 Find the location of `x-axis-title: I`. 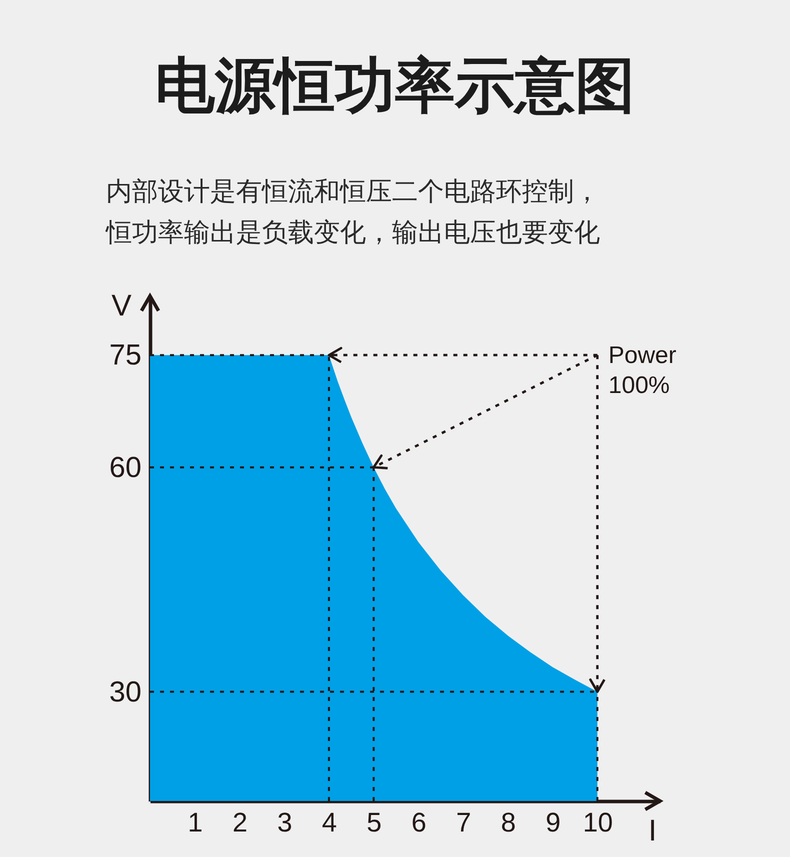

x-axis-title: I is located at coordinates (652, 831).